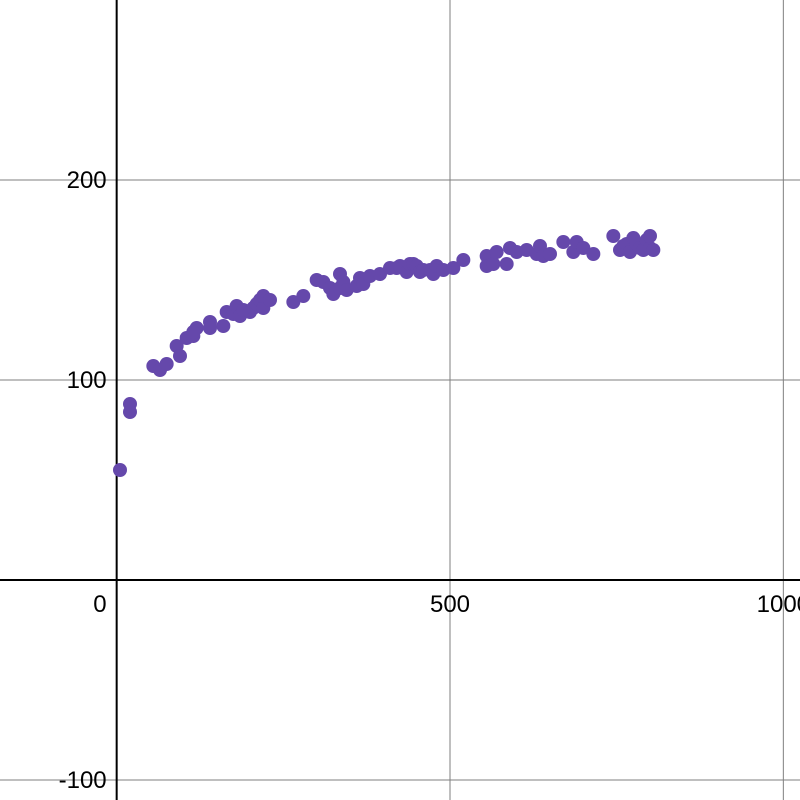 The image size is (800, 800). Describe the element at coordinates (450, 604) in the screenshot. I see `x-tick-label-500: 500` at that location.